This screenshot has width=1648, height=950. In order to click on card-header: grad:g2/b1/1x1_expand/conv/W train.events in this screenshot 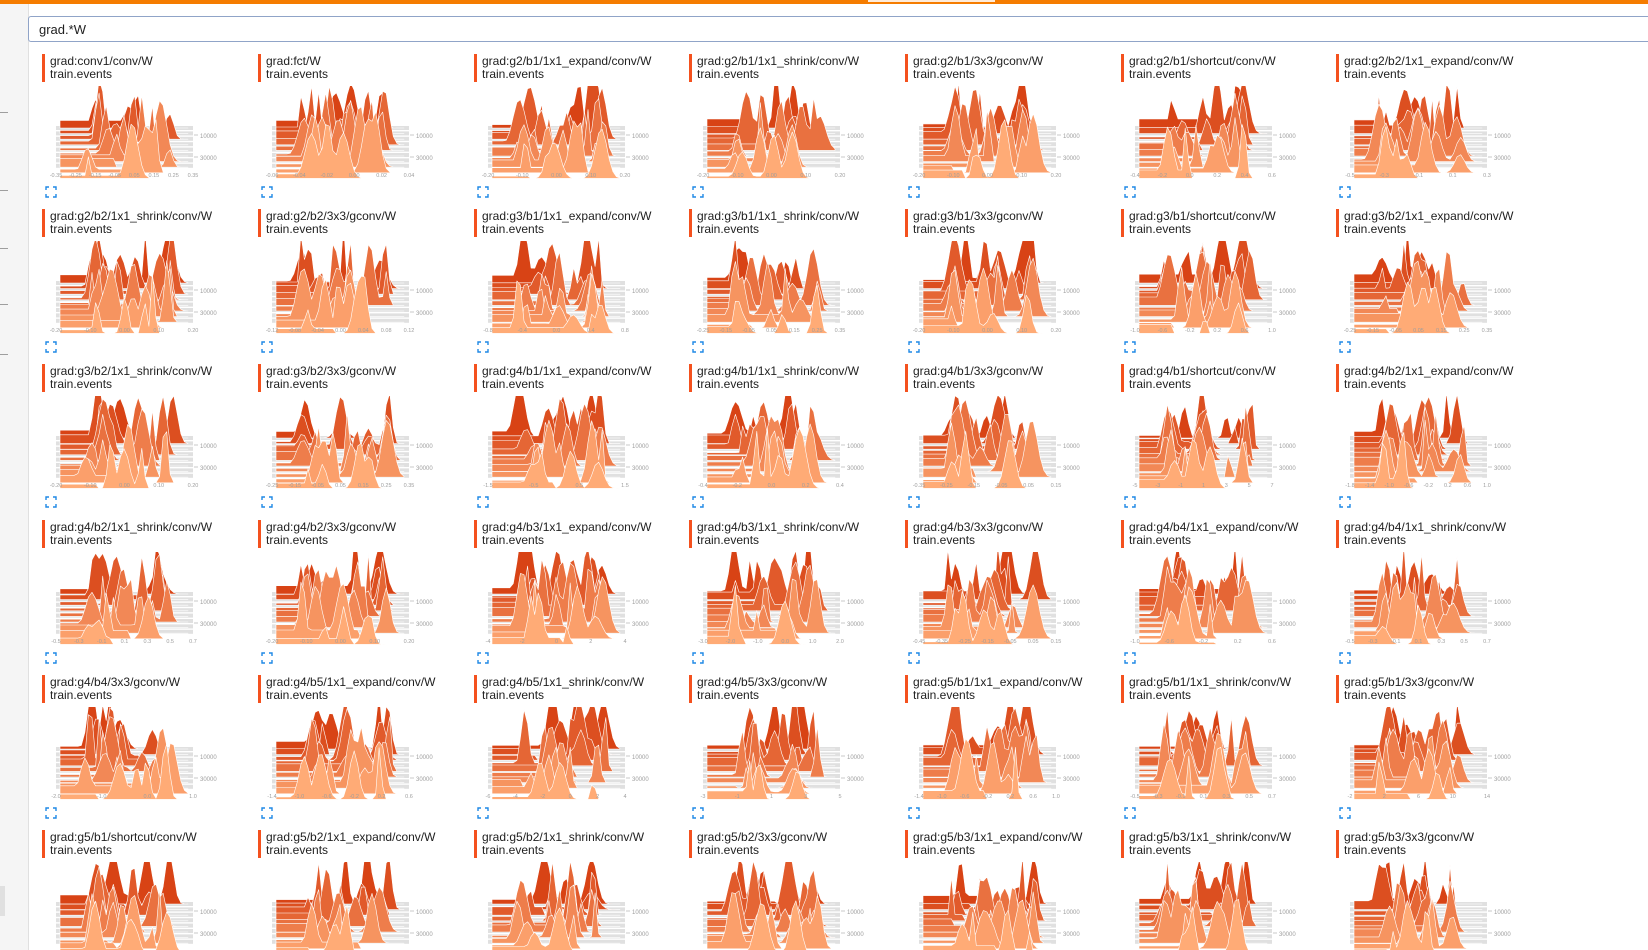, I will do `click(562, 68)`.